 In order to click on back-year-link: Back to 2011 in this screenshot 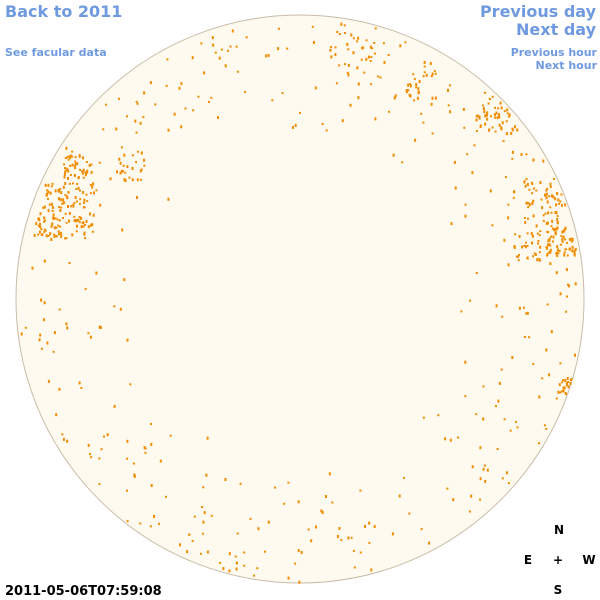, I will do `click(63, 11)`.